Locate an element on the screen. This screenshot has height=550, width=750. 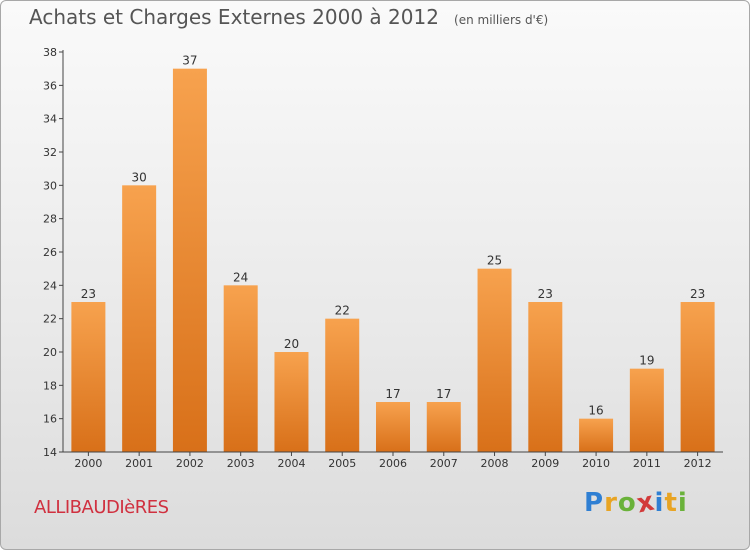
logo-letter: o is located at coordinates (627, 503).